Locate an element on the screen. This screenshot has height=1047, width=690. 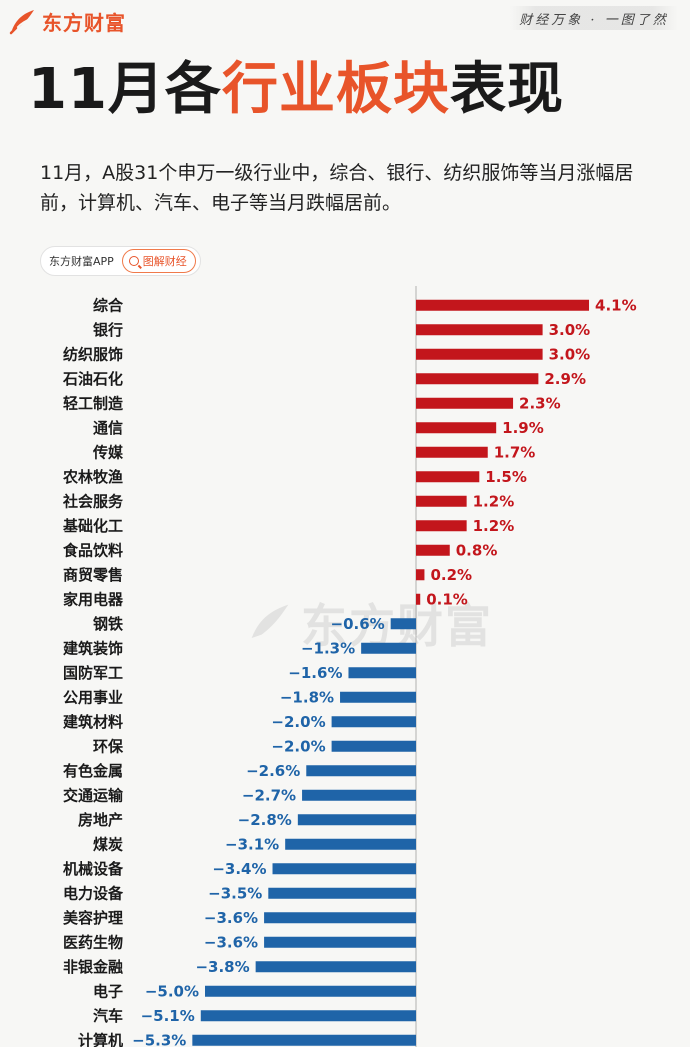
value-label: 0.8% is located at coordinates (477, 550).